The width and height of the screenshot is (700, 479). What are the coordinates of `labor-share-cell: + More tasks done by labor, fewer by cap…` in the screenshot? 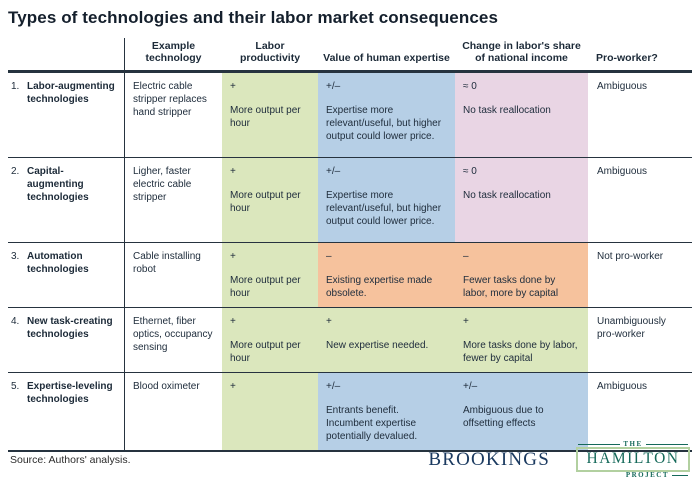 It's located at (521, 340).